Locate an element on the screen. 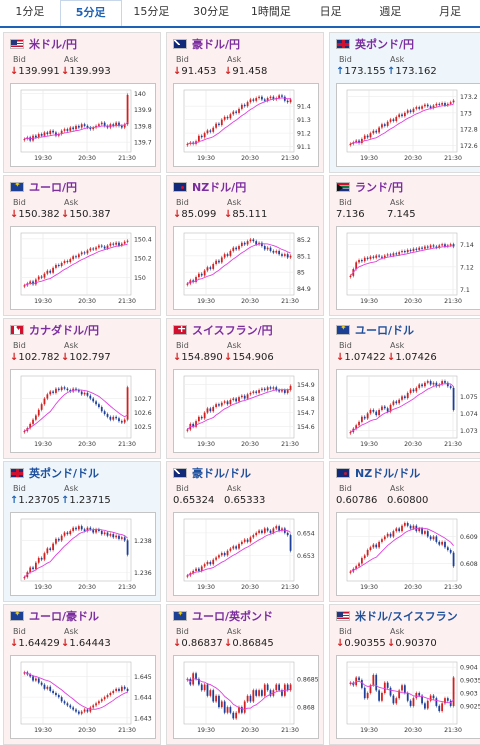 The width and height of the screenshot is (480, 745). candlestick-chart: 0.654 0.653 19:30 20:30 21:30 is located at coordinates (246, 554).